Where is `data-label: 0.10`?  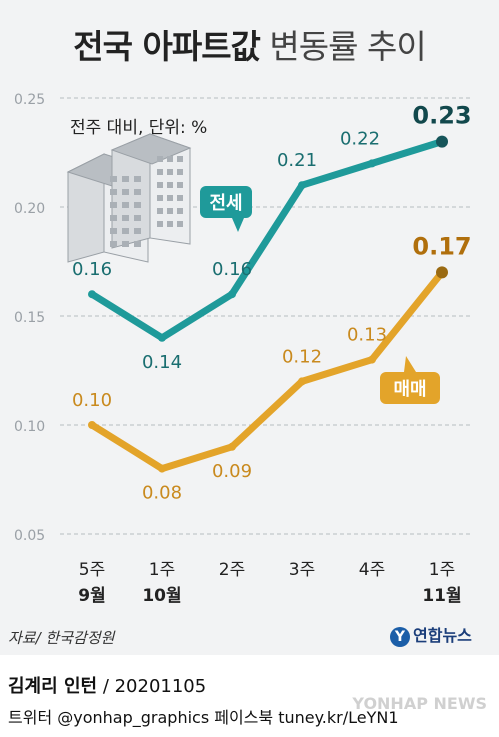
data-label: 0.10 is located at coordinates (92, 400).